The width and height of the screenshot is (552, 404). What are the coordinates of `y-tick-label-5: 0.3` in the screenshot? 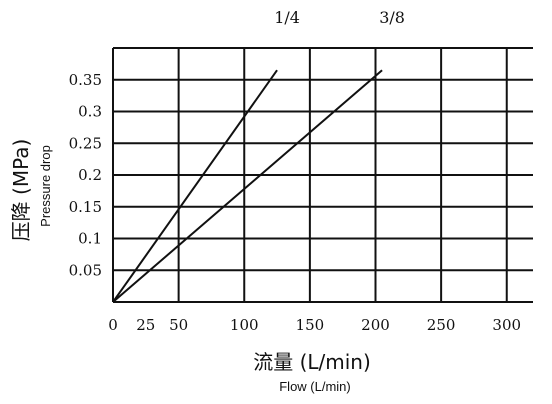 It's located at (90, 112).